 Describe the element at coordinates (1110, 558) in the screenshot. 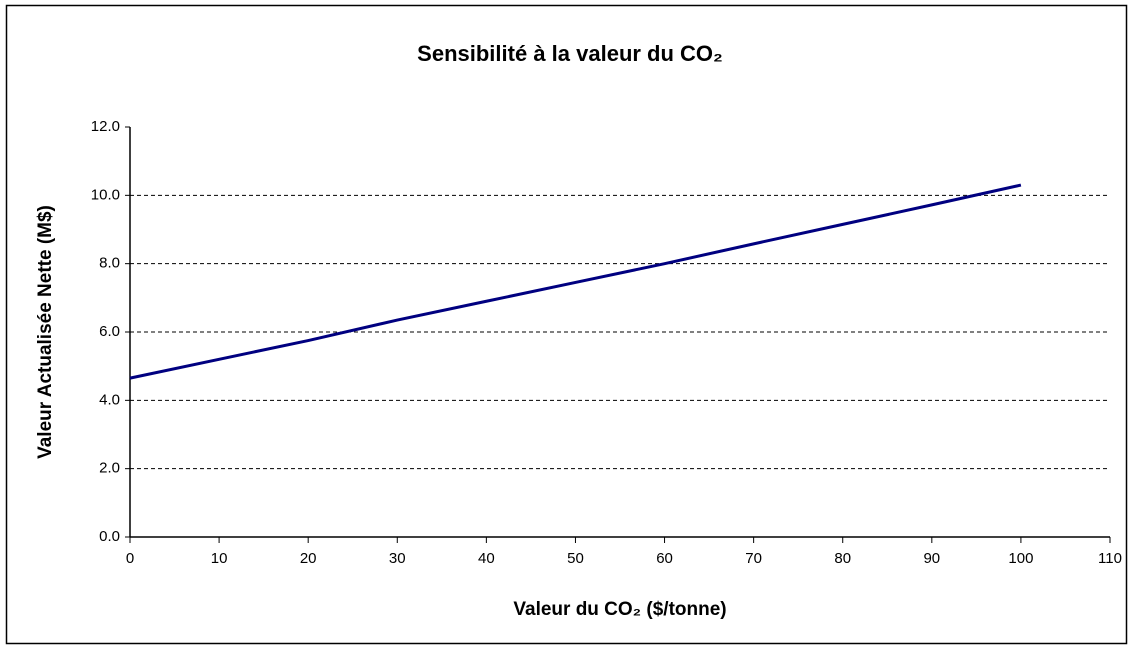

I see `x-tick-label: 110` at that location.